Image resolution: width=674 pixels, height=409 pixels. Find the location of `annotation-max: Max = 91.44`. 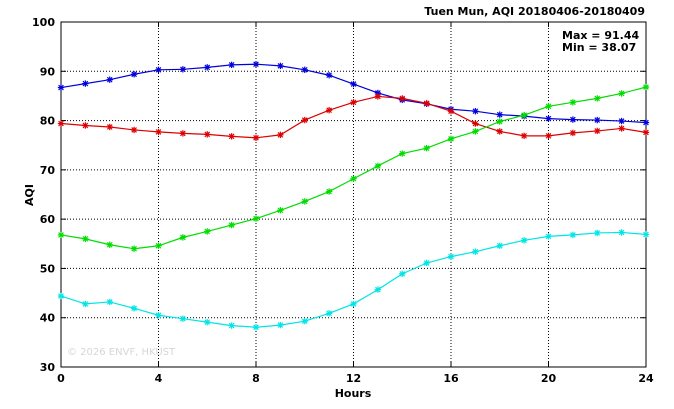

annotation-max: Max = 91.44 is located at coordinates (600, 35).